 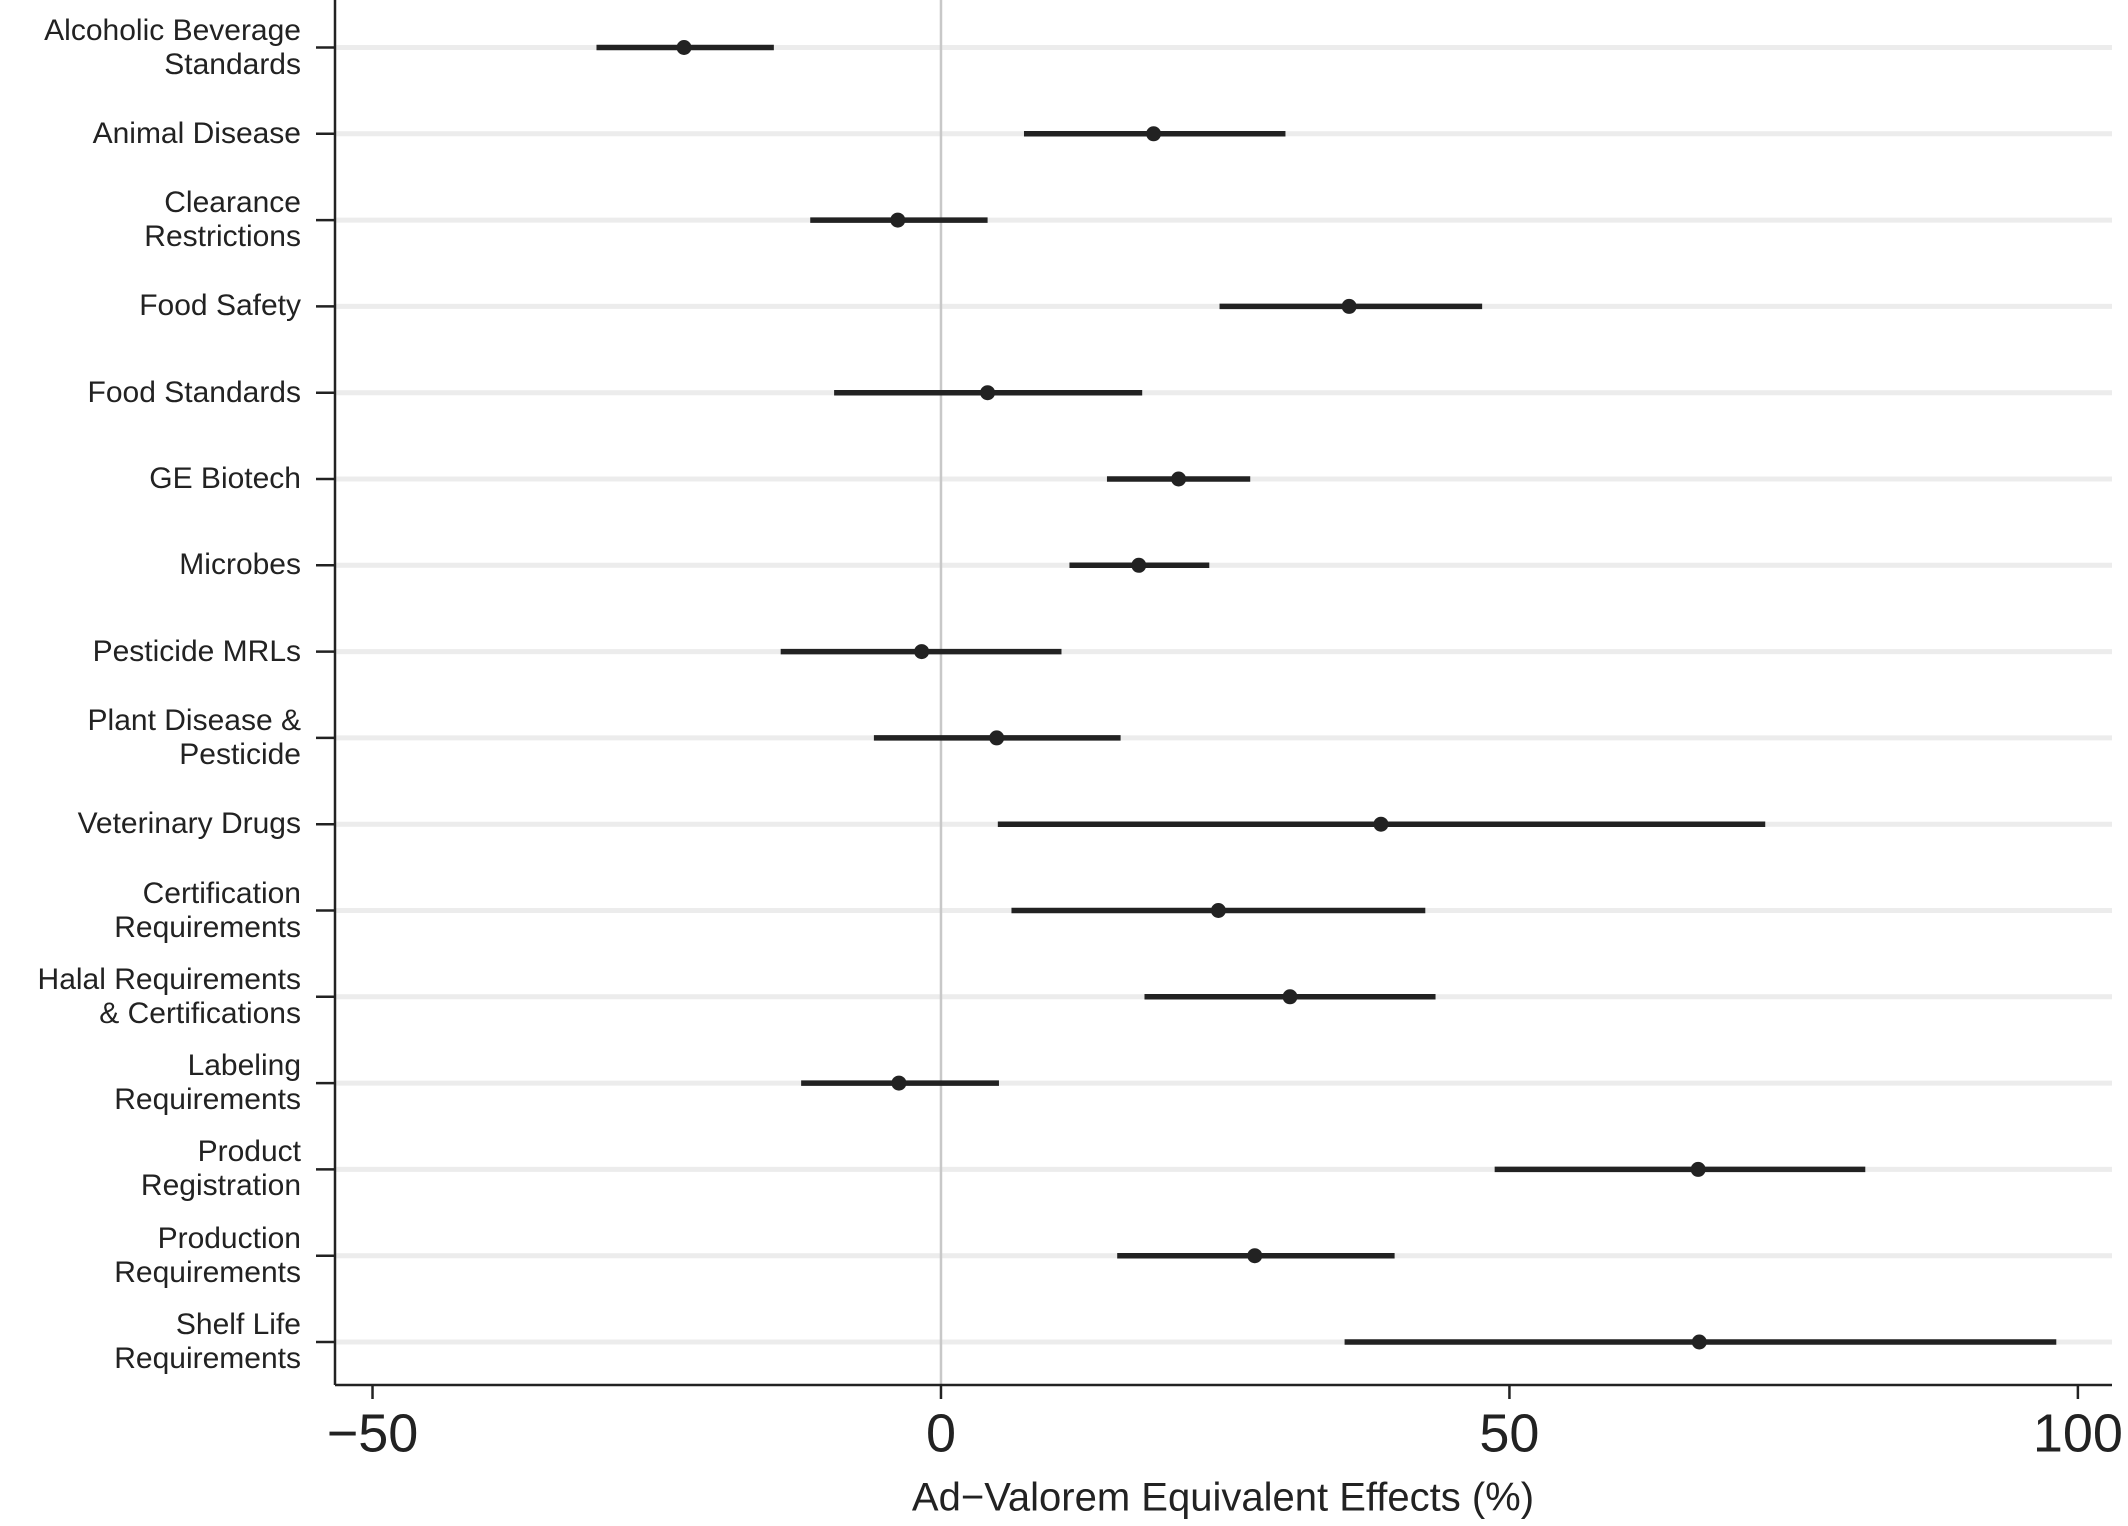 I want to click on category-label: Pesticide MRLs, so click(x=196, y=651).